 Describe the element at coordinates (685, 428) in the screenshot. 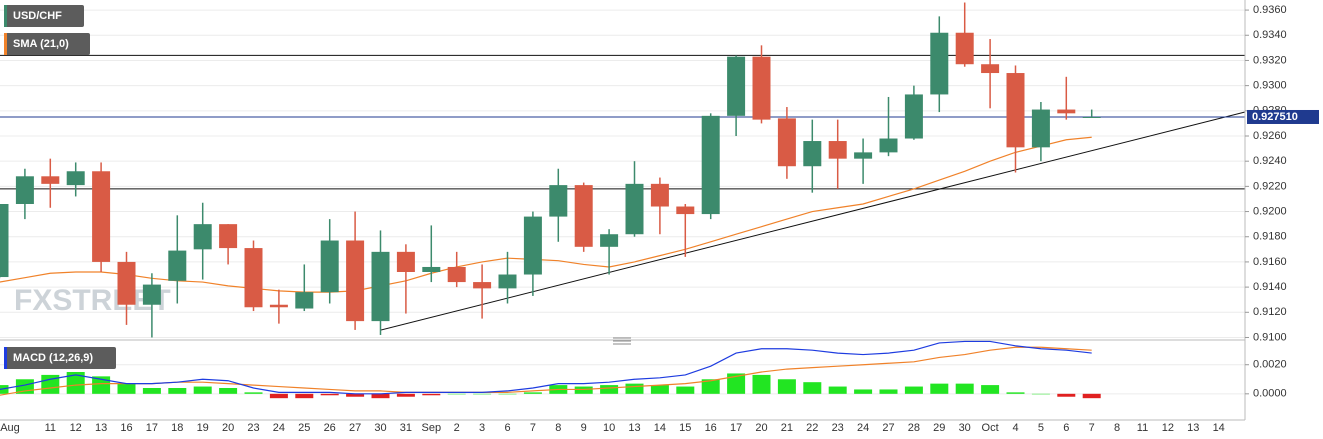

I see `x-tick-label: 15` at that location.